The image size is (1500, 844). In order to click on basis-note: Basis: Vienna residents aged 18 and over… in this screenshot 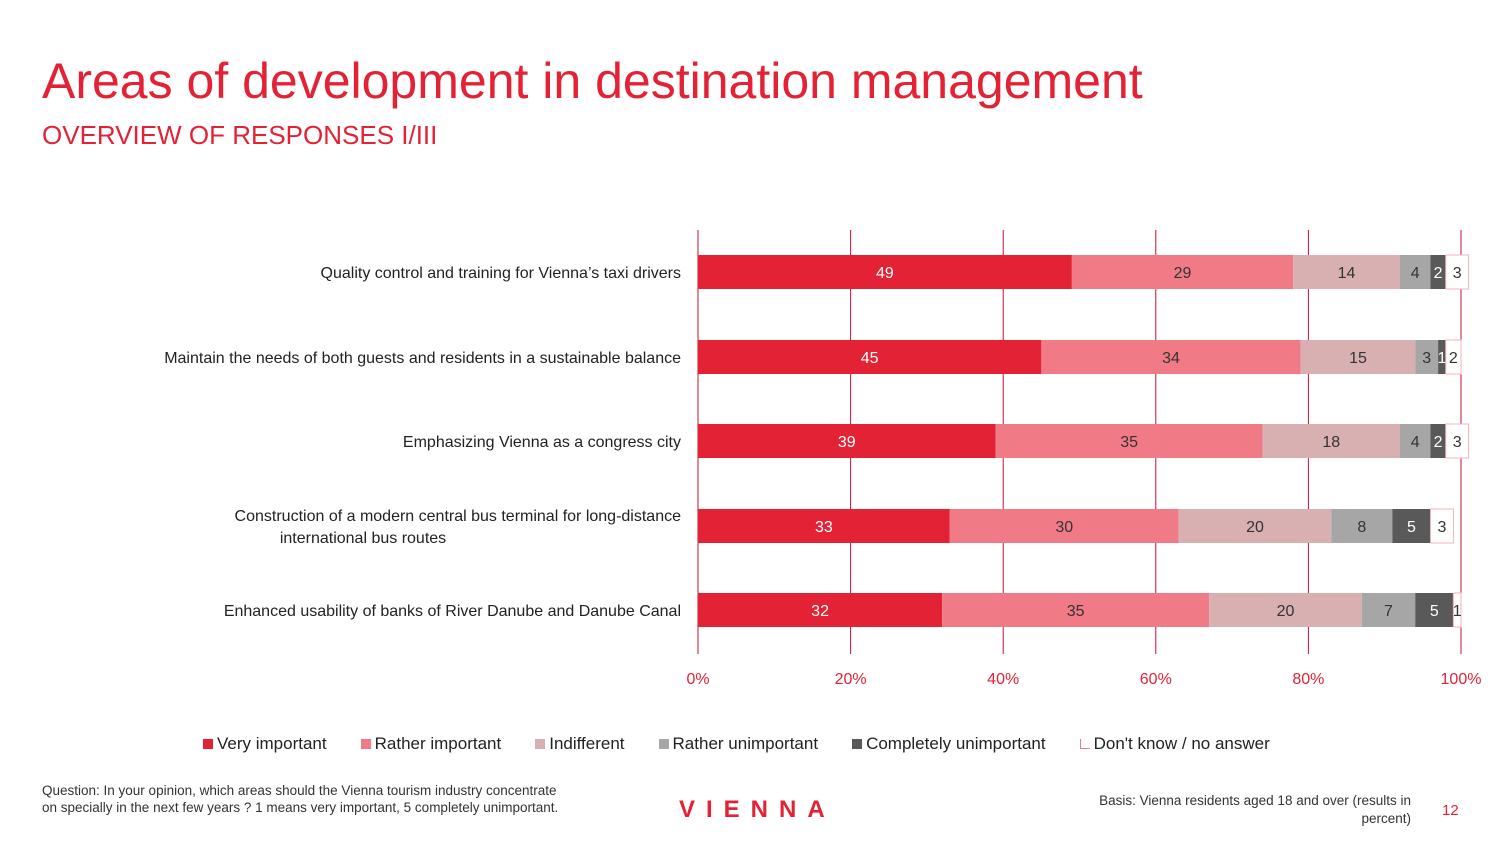, I will do `click(1255, 809)`.